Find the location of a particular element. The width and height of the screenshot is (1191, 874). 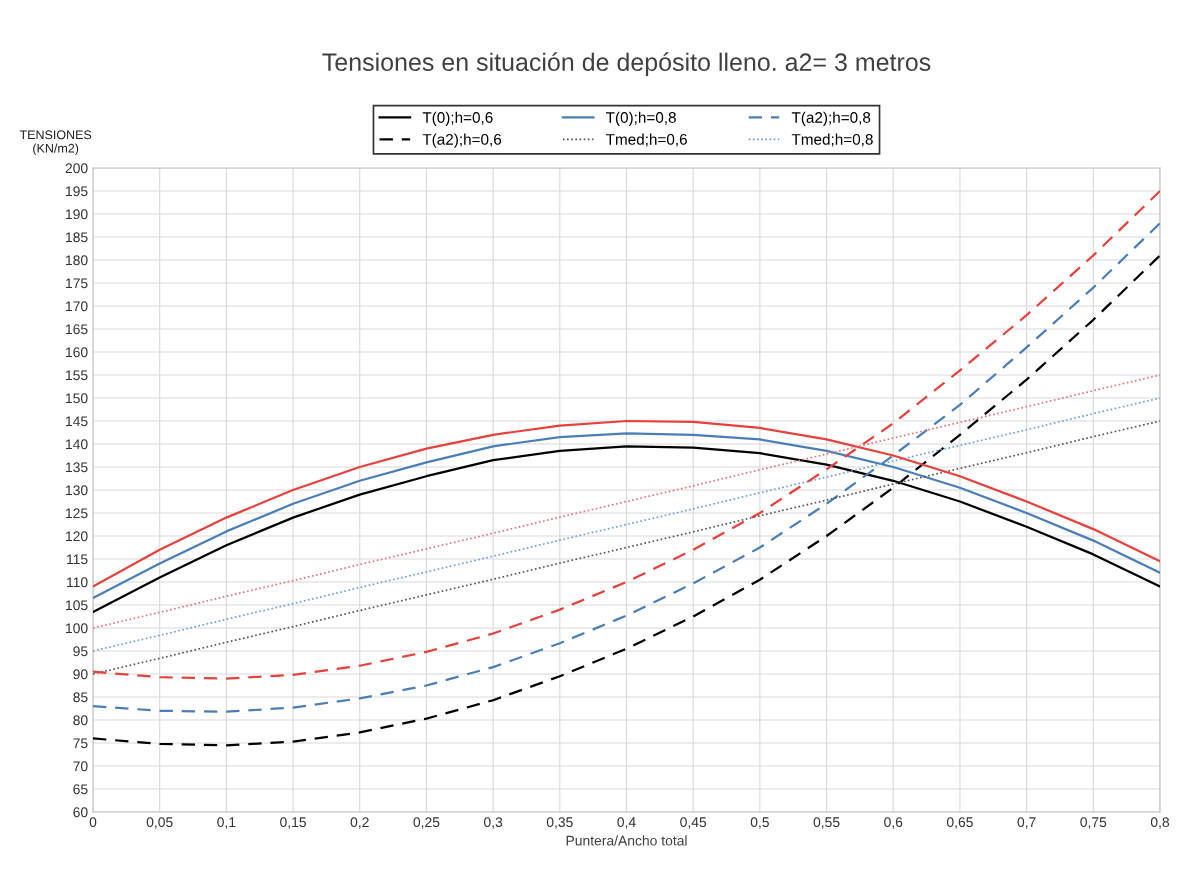

chart-title: Tensiones en situación de depósito lleno. a2= 3 metros is located at coordinates (626, 64).